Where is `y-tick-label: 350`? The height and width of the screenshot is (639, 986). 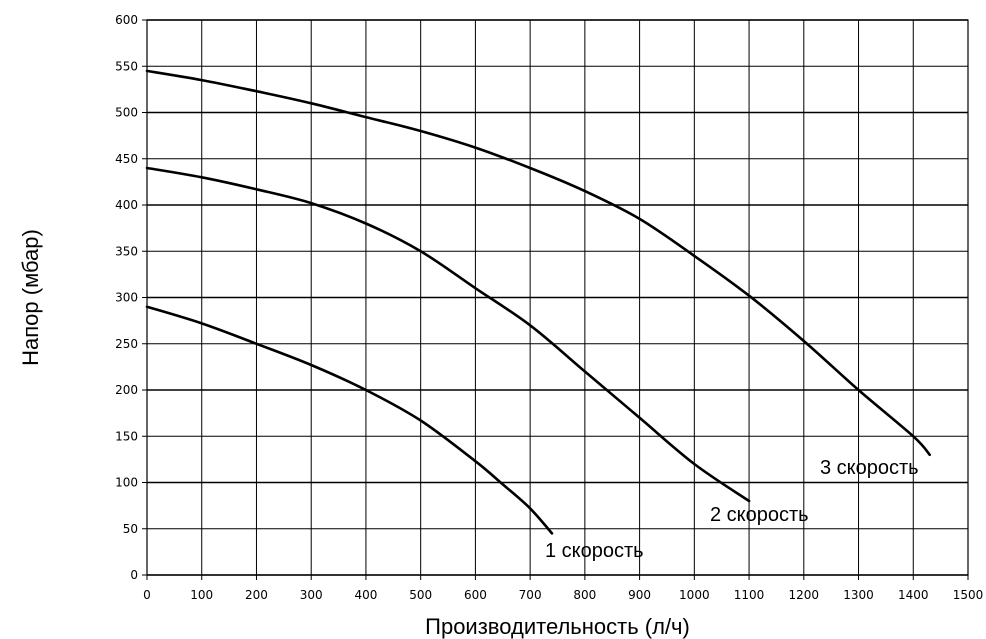
y-tick-label: 350 is located at coordinates (126, 251).